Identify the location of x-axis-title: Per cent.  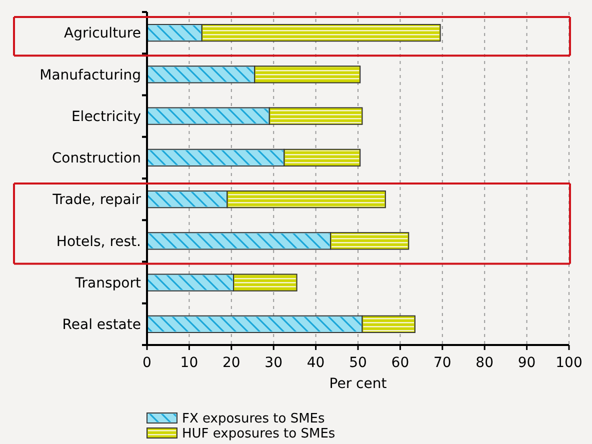
(358, 384).